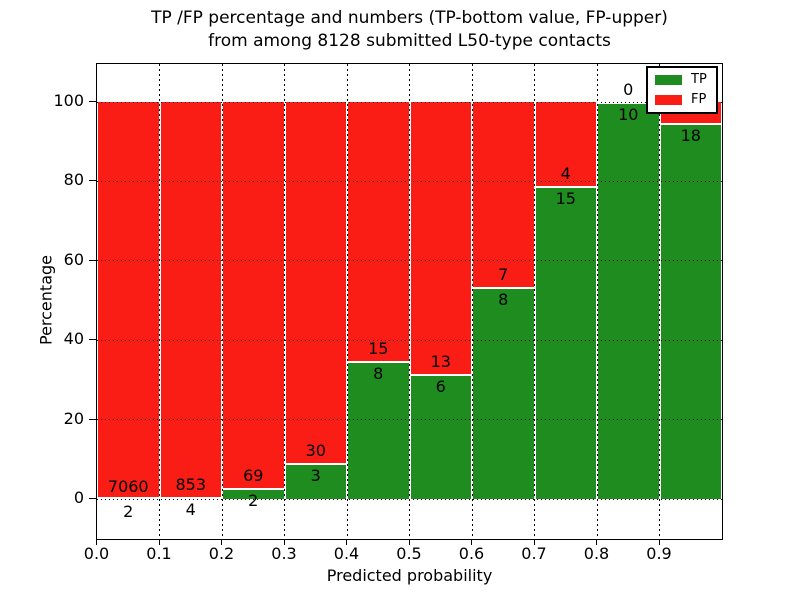 The width and height of the screenshot is (800, 600). What do you see at coordinates (699, 79) in the screenshot?
I see `legend-item-label: TP` at bounding box center [699, 79].